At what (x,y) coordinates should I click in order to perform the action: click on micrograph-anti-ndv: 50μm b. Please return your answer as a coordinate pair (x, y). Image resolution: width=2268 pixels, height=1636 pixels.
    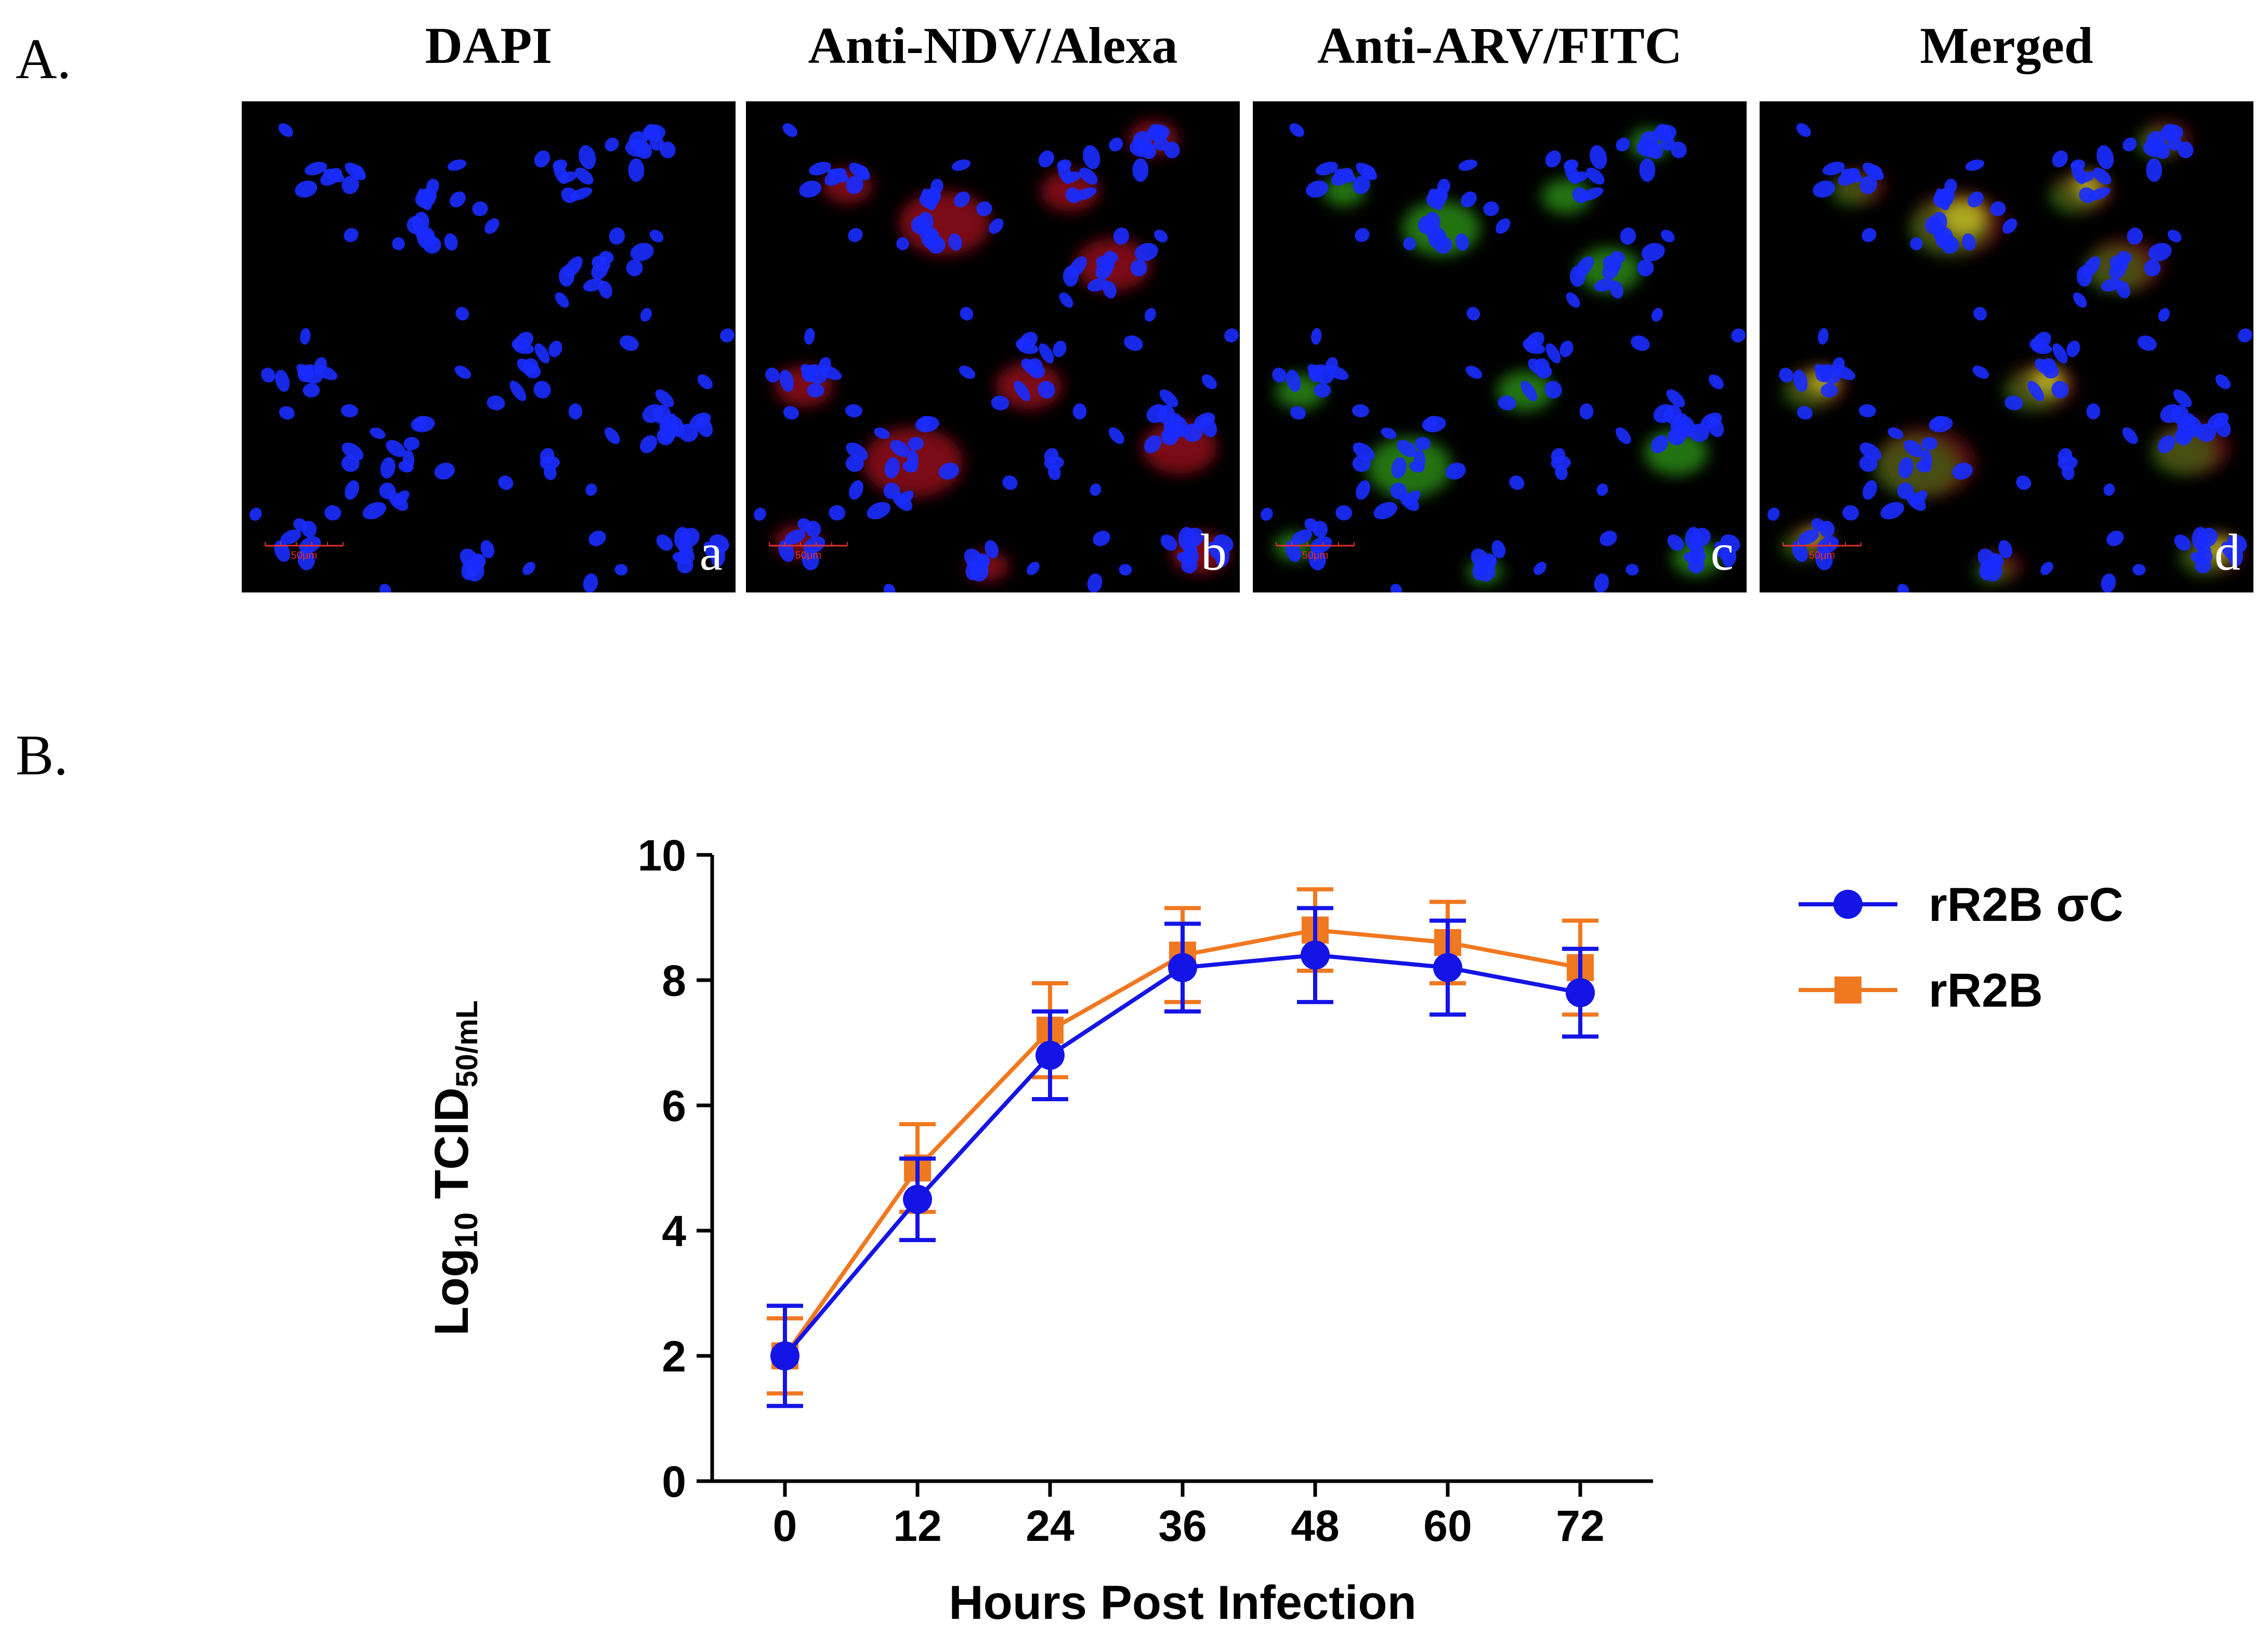
    Looking at the image, I should click on (993, 346).